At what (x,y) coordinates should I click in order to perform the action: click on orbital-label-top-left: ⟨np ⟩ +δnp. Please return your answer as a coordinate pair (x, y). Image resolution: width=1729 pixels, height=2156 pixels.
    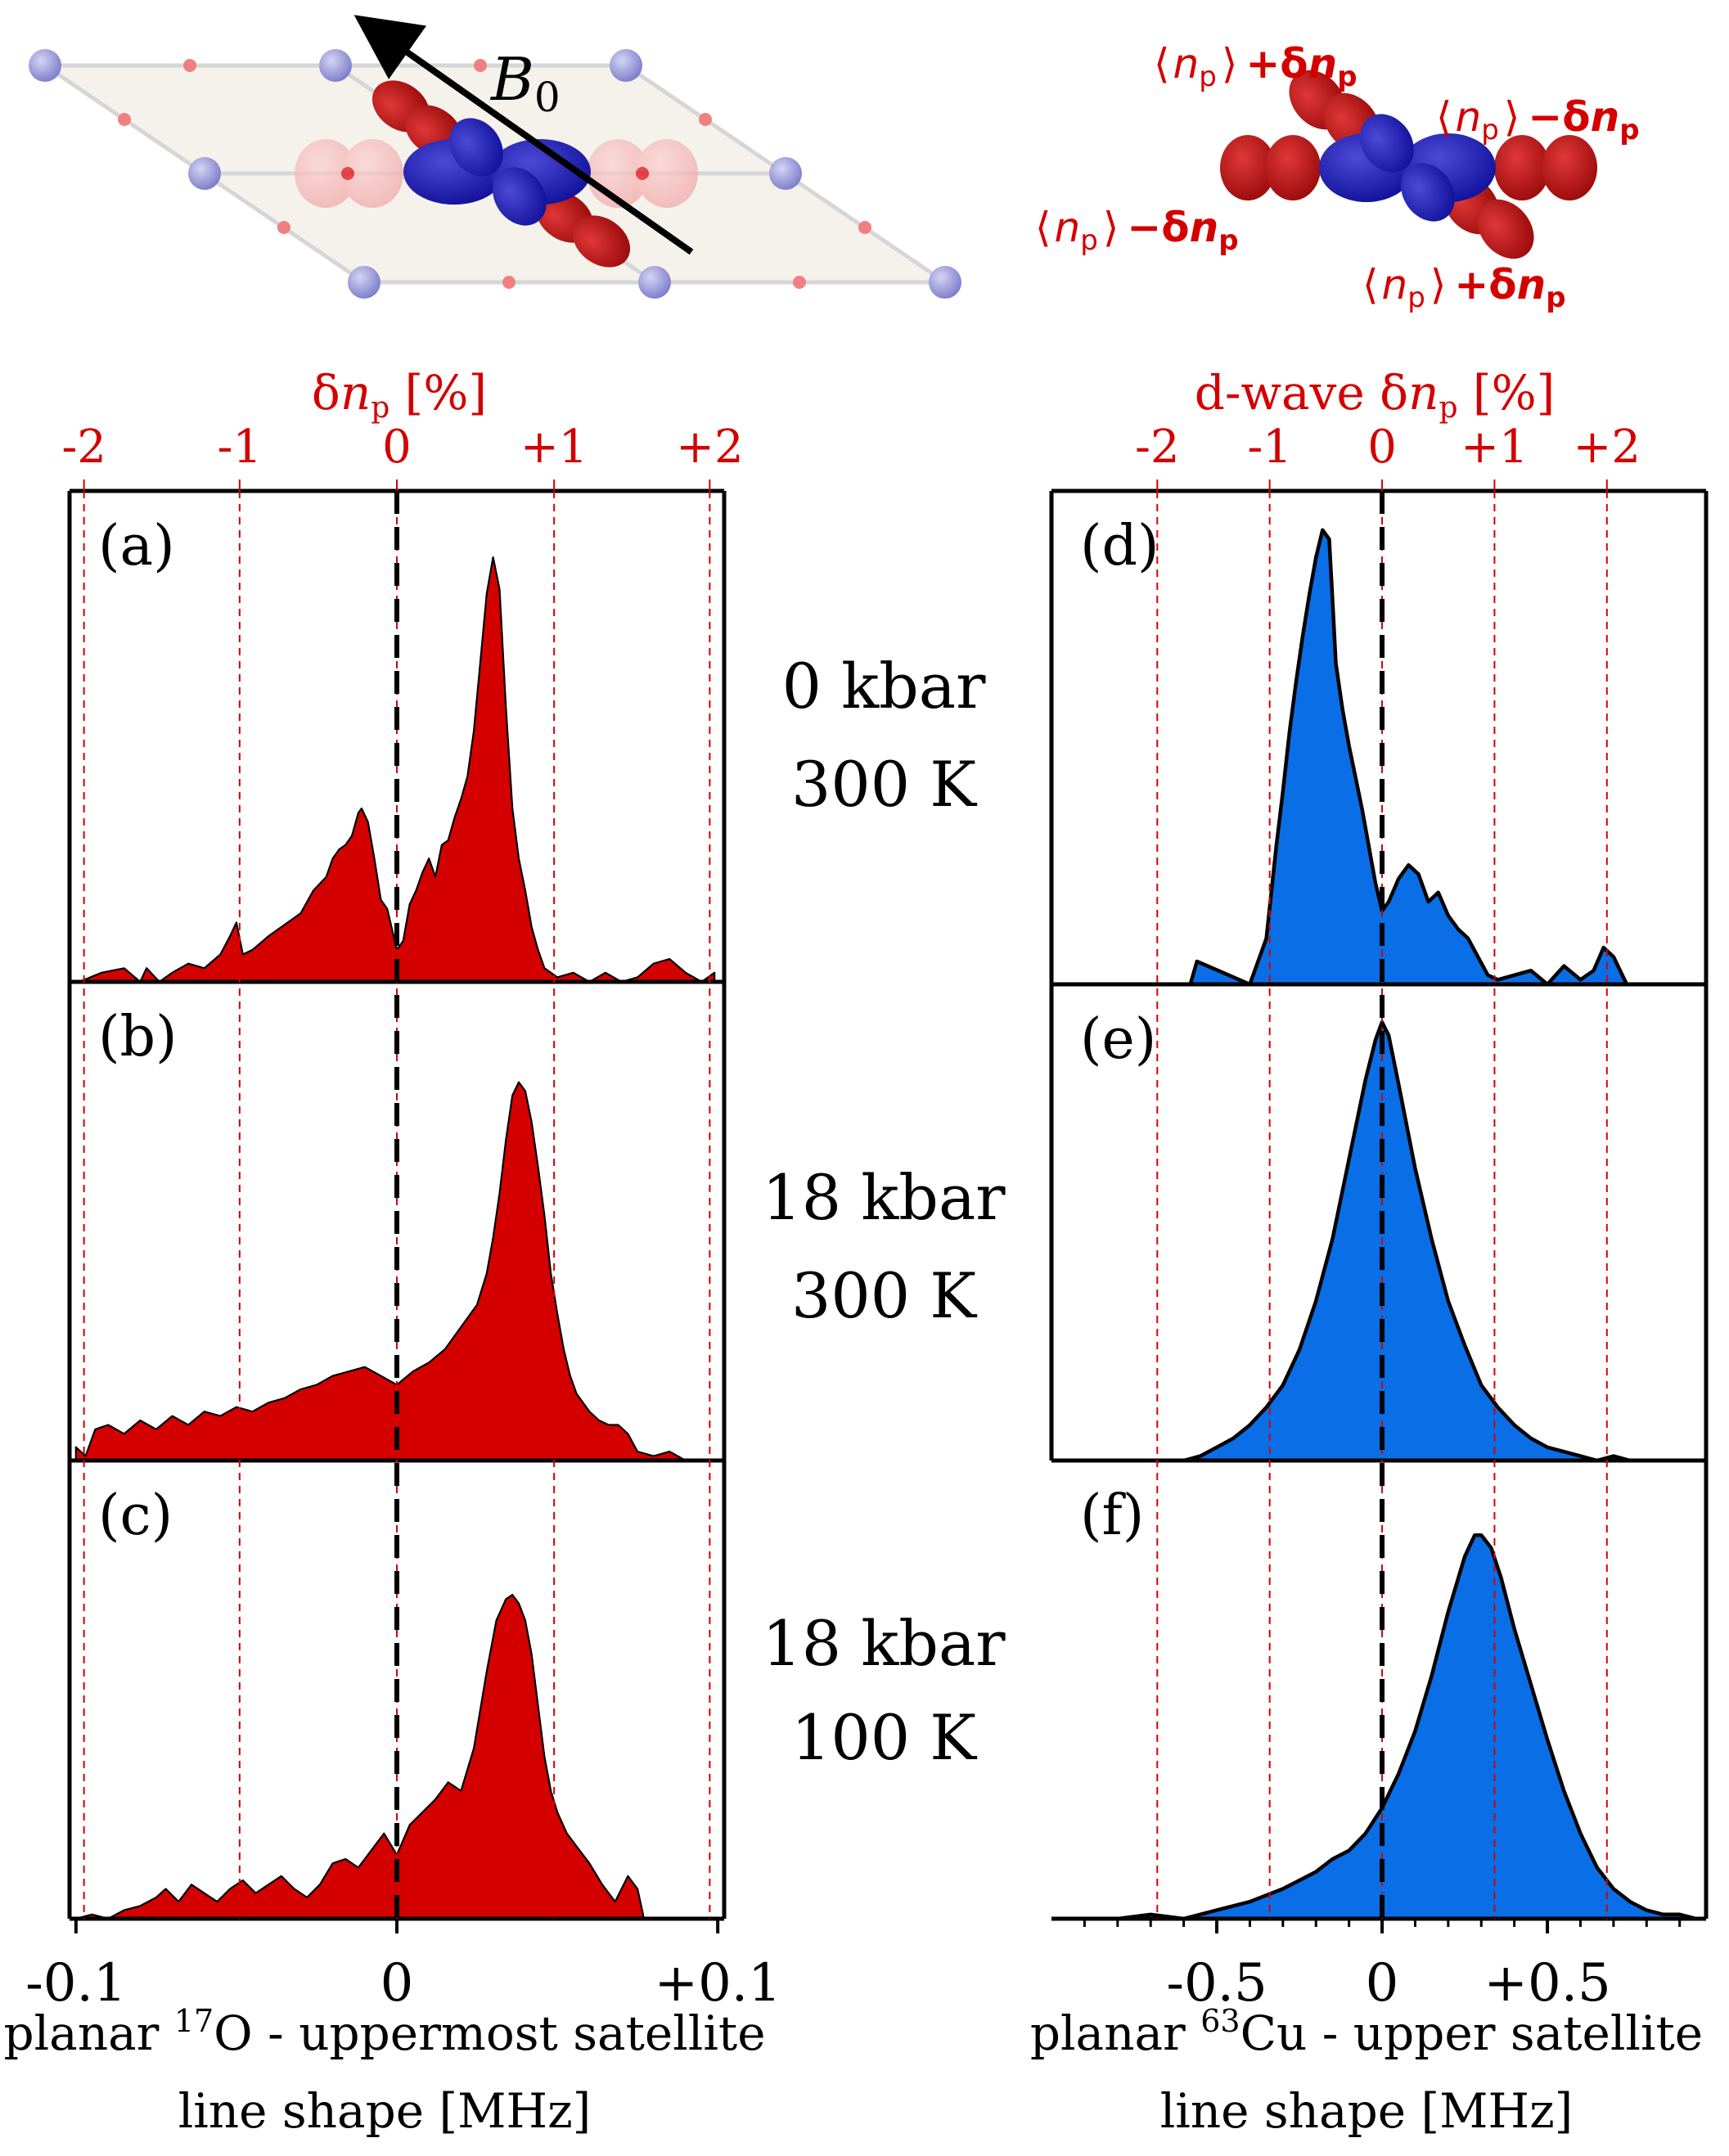
    Looking at the image, I should click on (1256, 66).